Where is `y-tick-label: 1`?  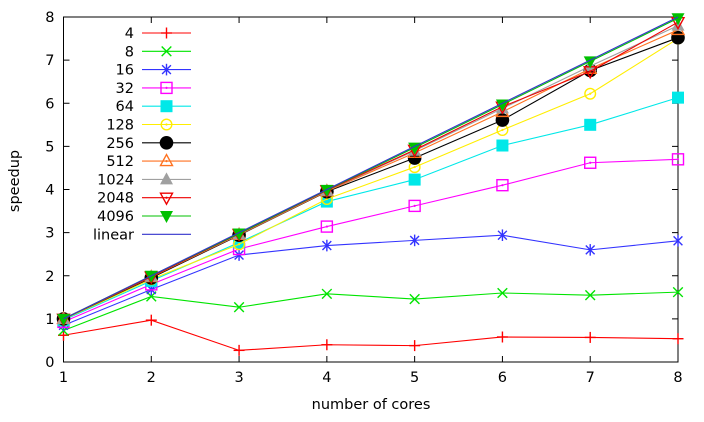
y-tick-label: 1 is located at coordinates (49, 320).